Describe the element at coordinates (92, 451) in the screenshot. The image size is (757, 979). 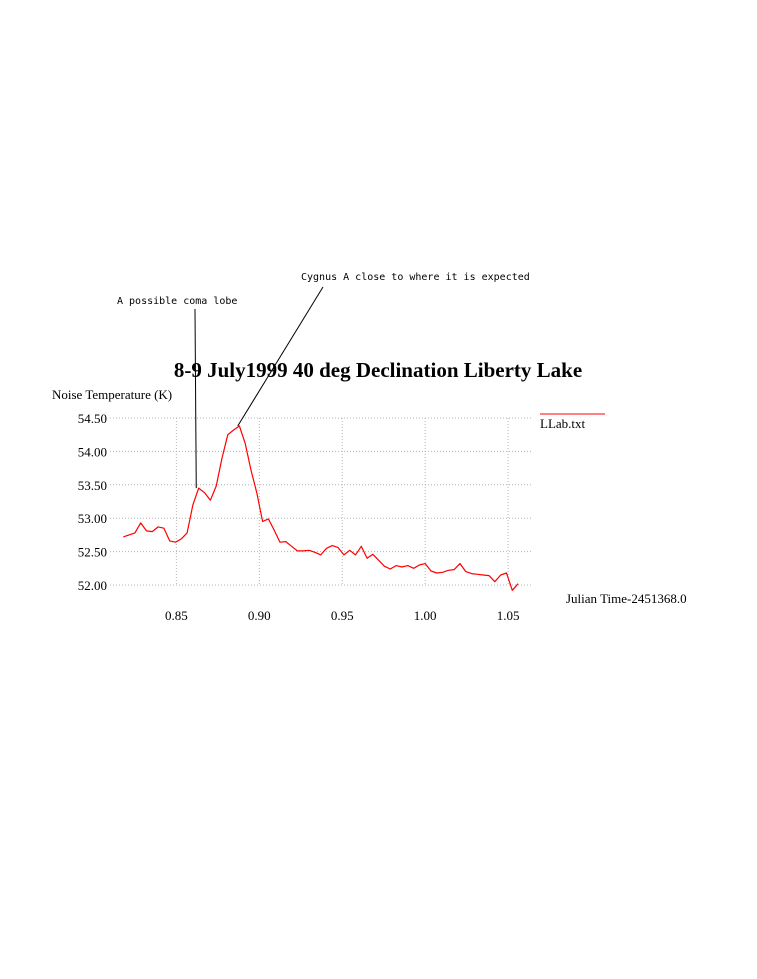
I see `y-tick-label: 54.00` at that location.